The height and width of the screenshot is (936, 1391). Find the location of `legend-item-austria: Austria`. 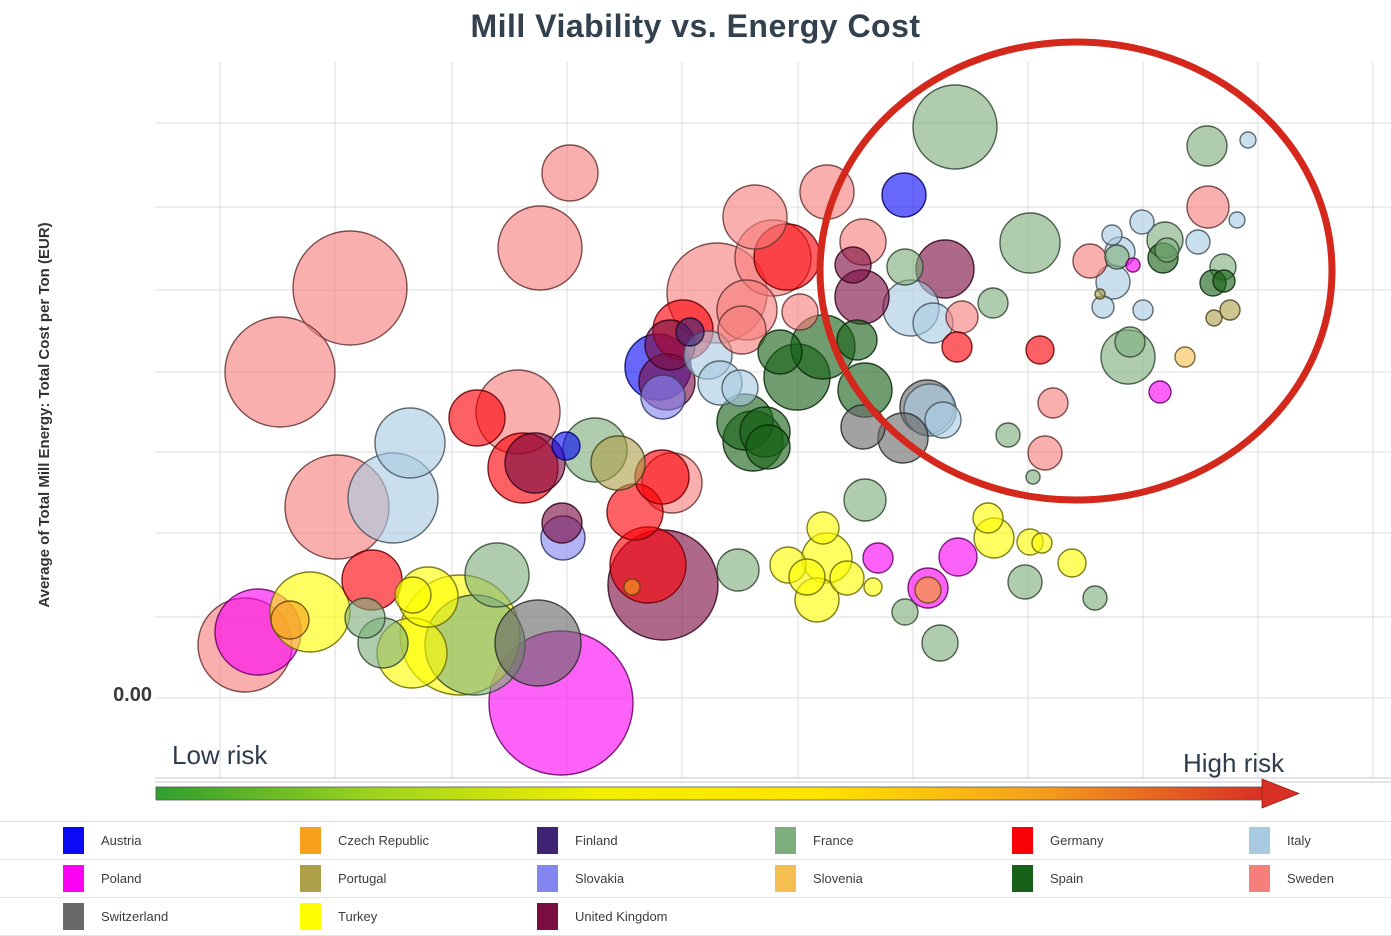

legend-item-austria: Austria is located at coordinates (102, 840).